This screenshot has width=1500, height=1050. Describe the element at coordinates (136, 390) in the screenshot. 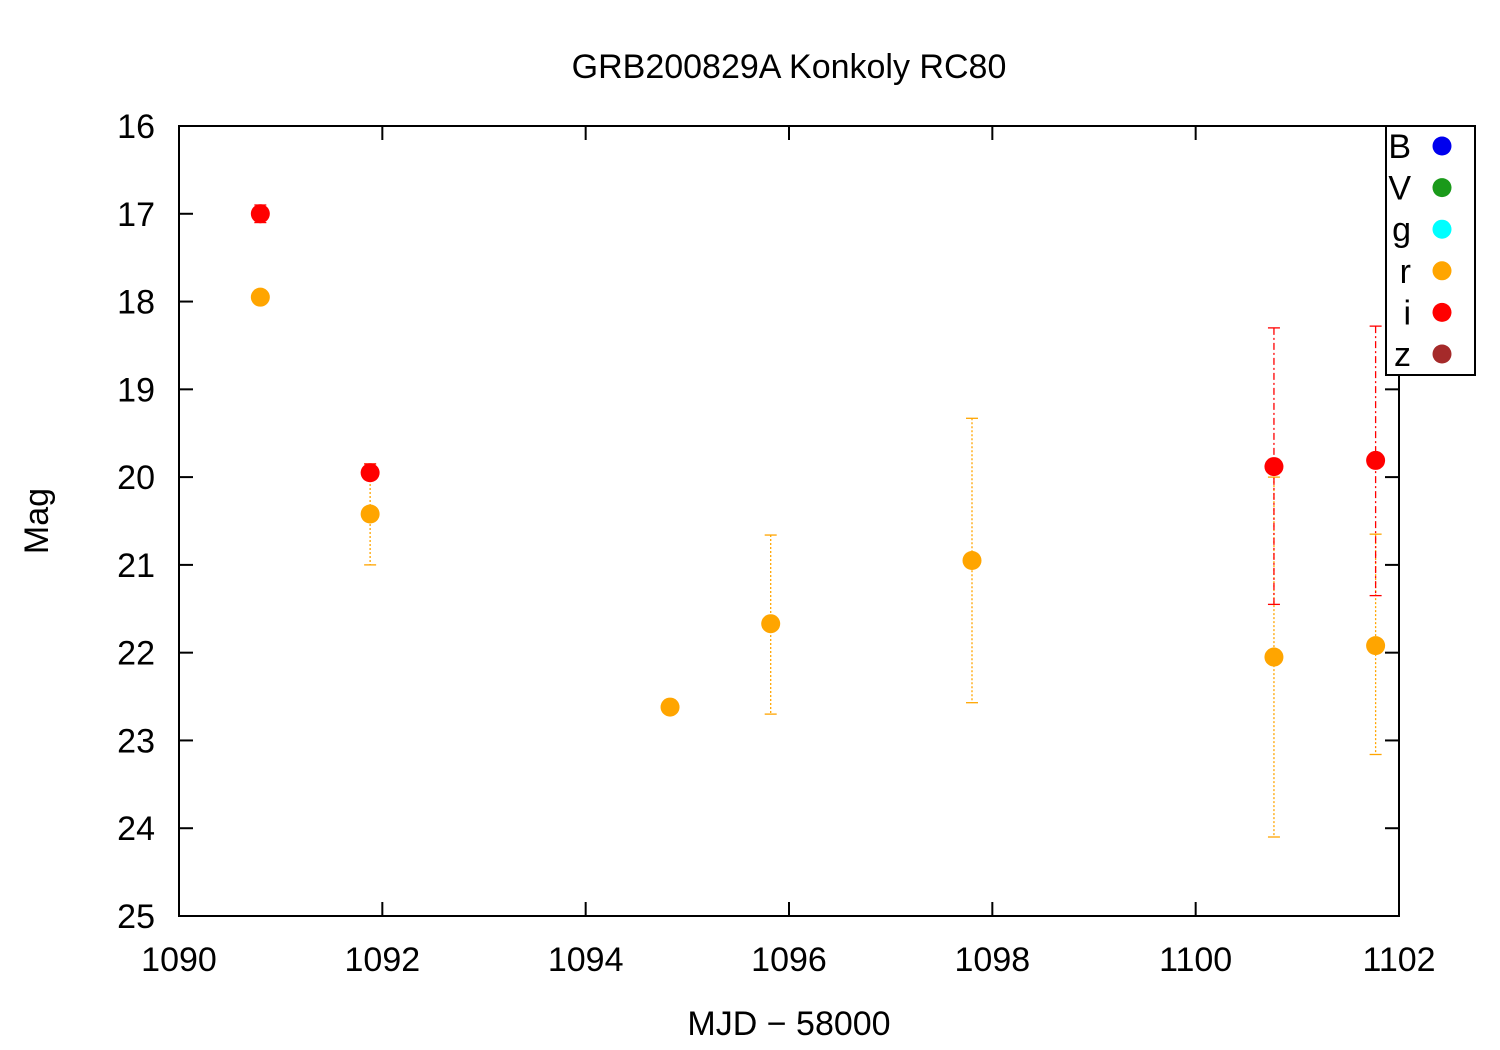

I see `y-tick-label: 19` at that location.